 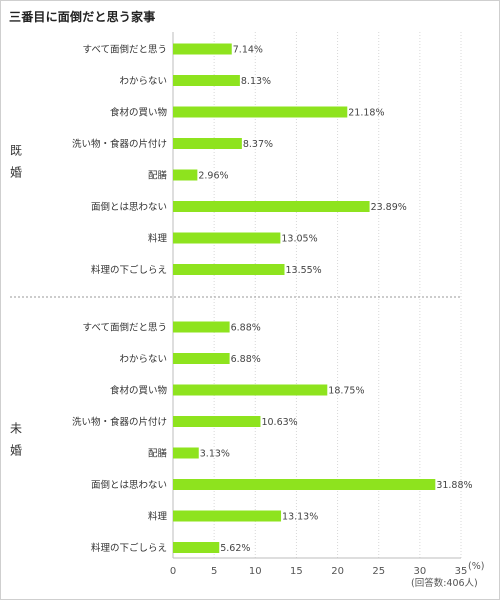 I want to click on x-tick-label: 15, so click(x=296, y=571).